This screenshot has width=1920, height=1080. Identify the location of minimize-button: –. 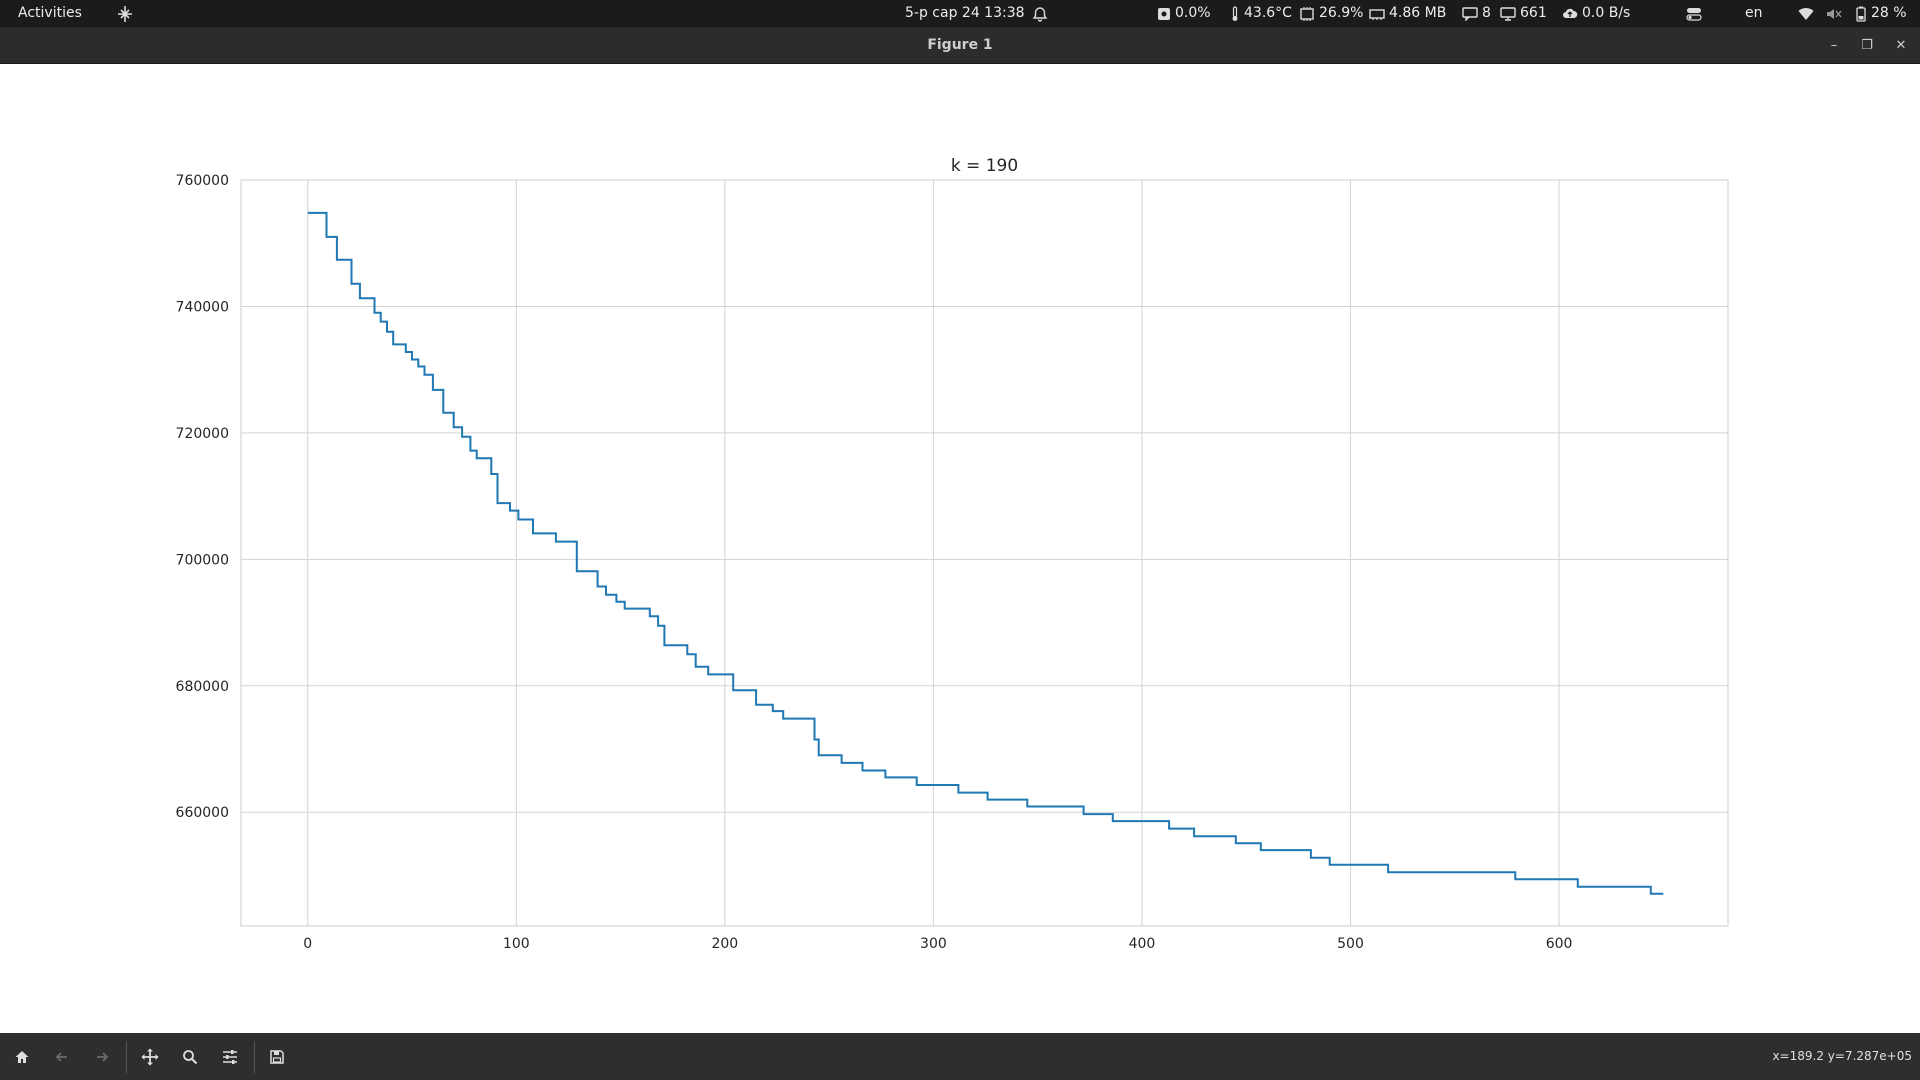
(1834, 45).